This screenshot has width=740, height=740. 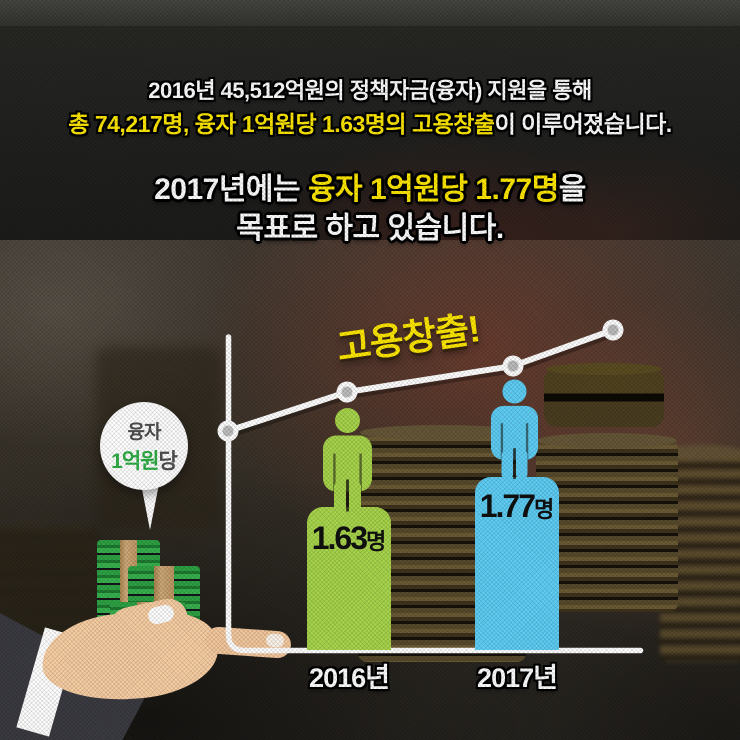 I want to click on header-line2-rest: 이 이루어졌습니다., so click(x=583, y=124).